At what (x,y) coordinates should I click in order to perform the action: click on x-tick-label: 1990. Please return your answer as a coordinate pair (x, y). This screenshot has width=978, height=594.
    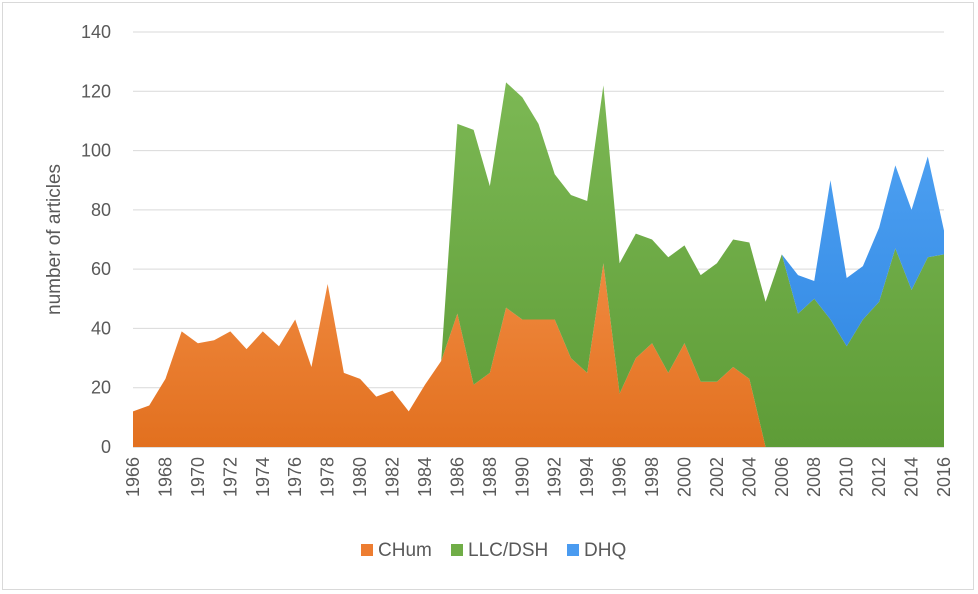
    Looking at the image, I should click on (522, 477).